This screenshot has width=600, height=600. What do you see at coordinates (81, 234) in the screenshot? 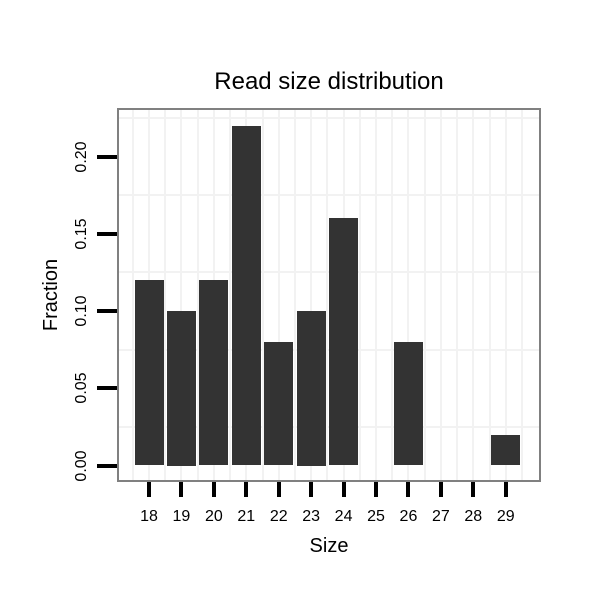
I see `y-tick-label: 0.15` at bounding box center [81, 234].